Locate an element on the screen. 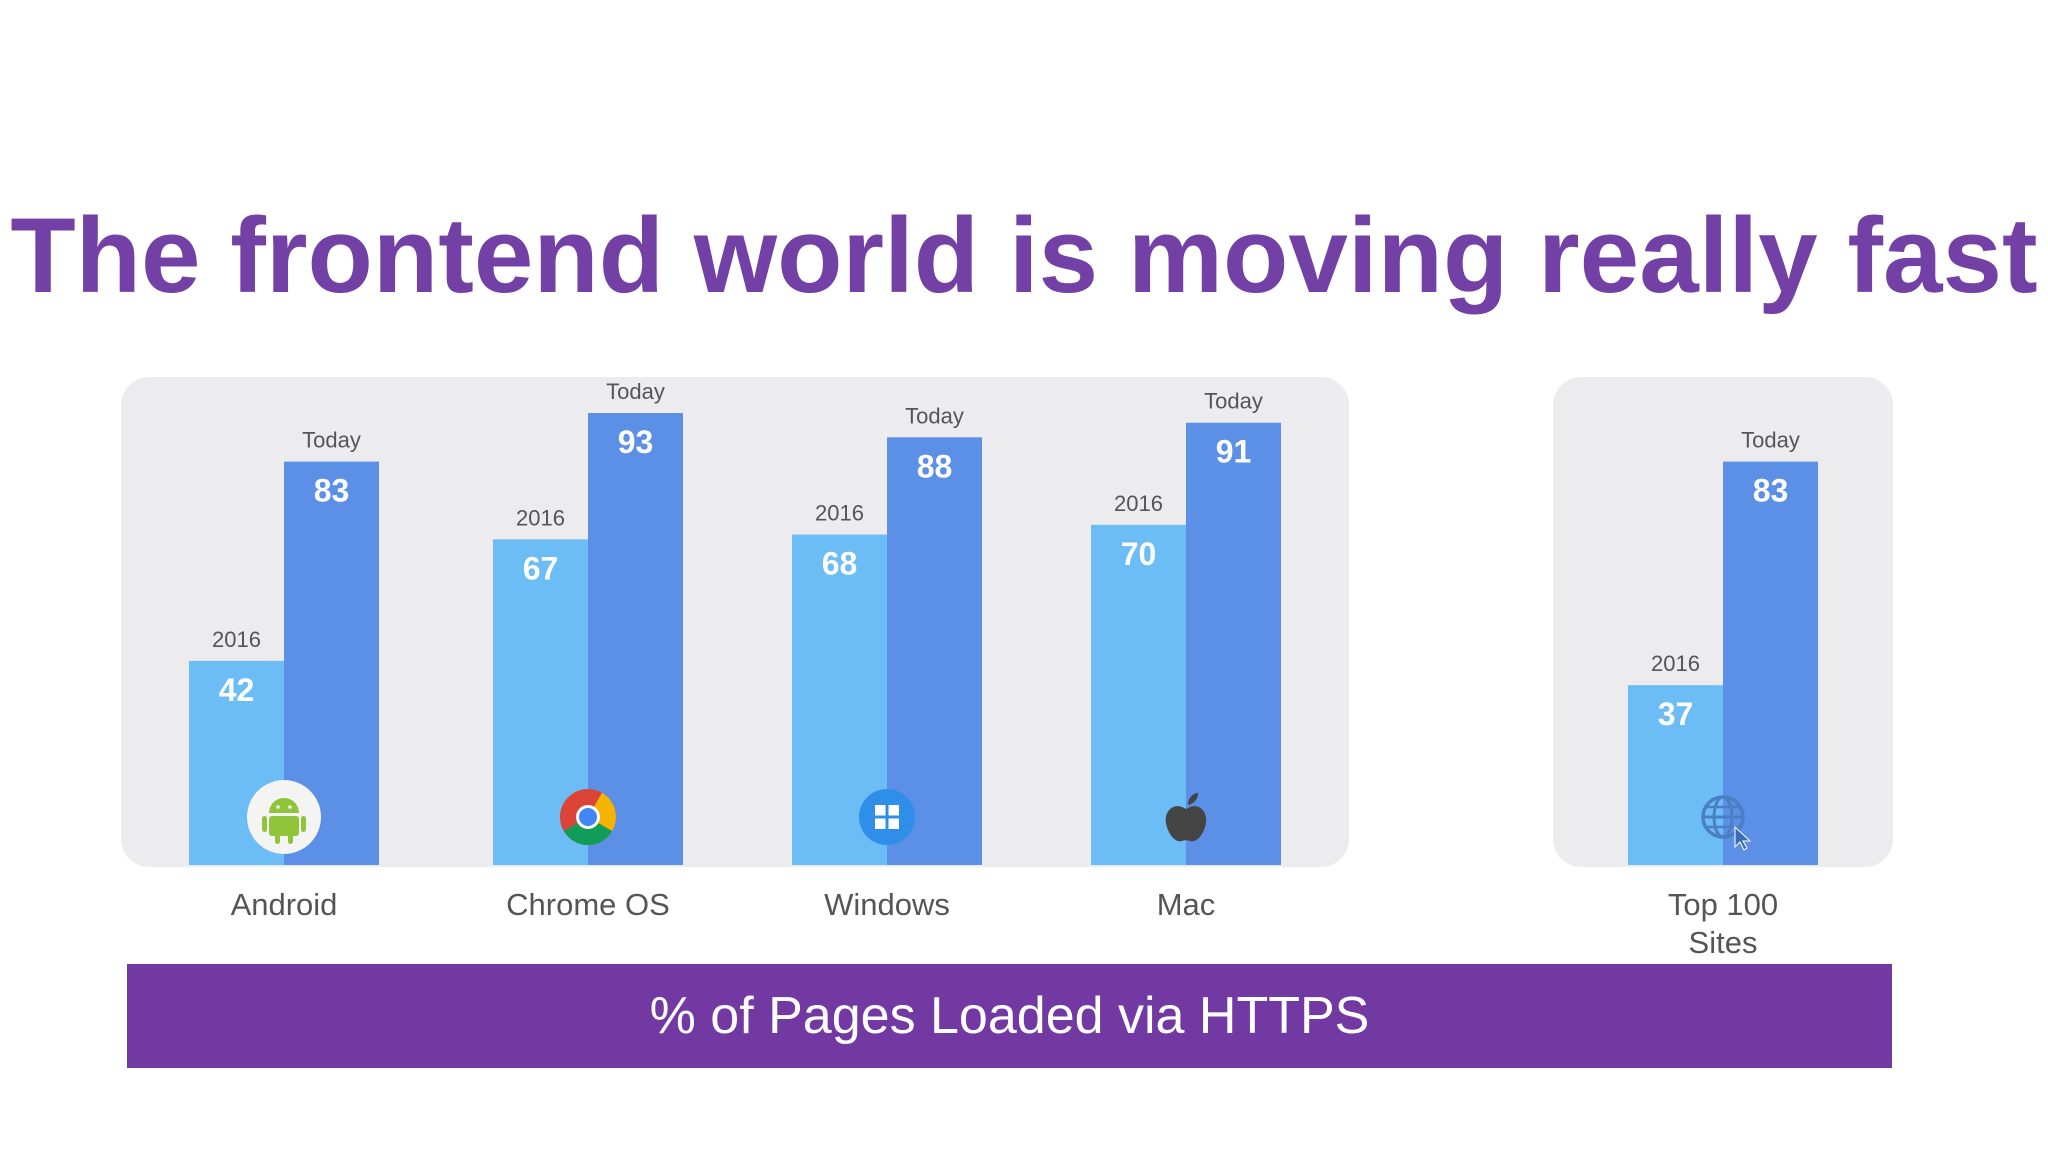 The image size is (2048, 1152). series-label-chrome-os-today: Today is located at coordinates (635, 391).